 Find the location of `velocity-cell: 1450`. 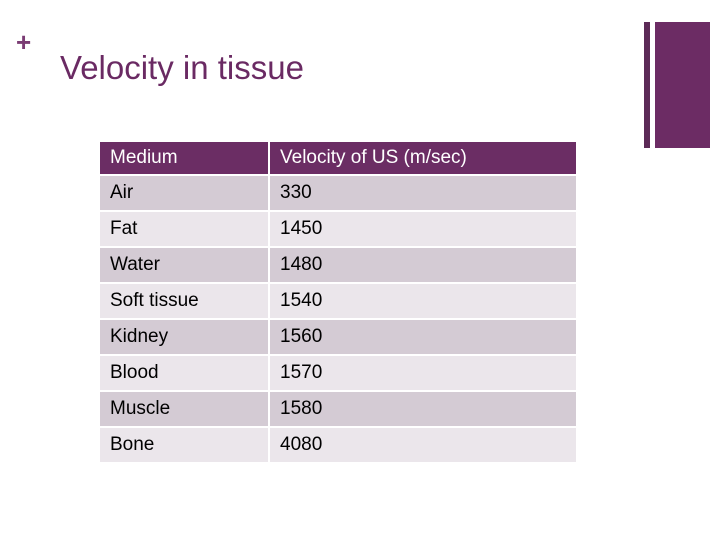

velocity-cell: 1450 is located at coordinates (422, 229).